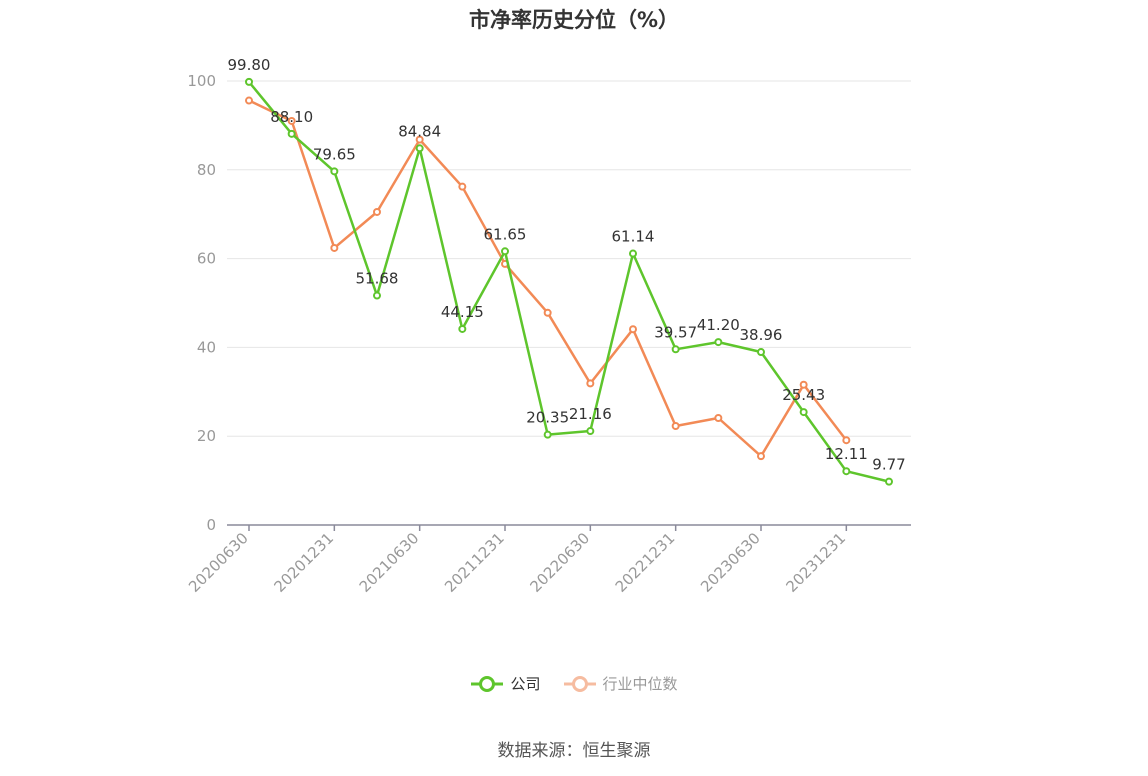  Describe the element at coordinates (505, 234) in the screenshot. I see `data-label-6: 61.65` at that location.